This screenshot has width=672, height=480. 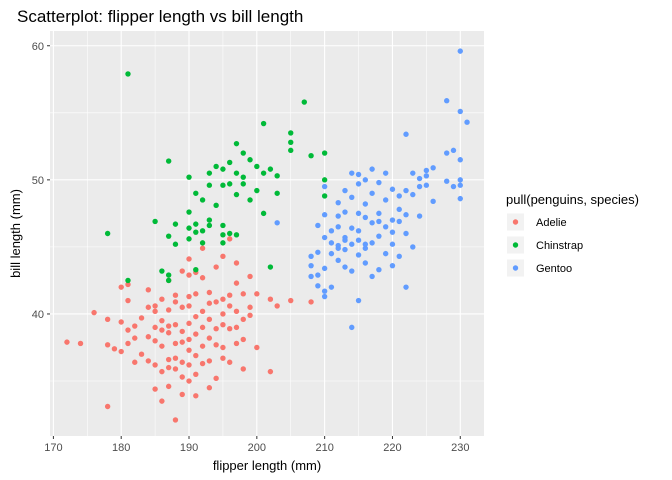 I want to click on legend-label: Gentoo, so click(x=554, y=269).